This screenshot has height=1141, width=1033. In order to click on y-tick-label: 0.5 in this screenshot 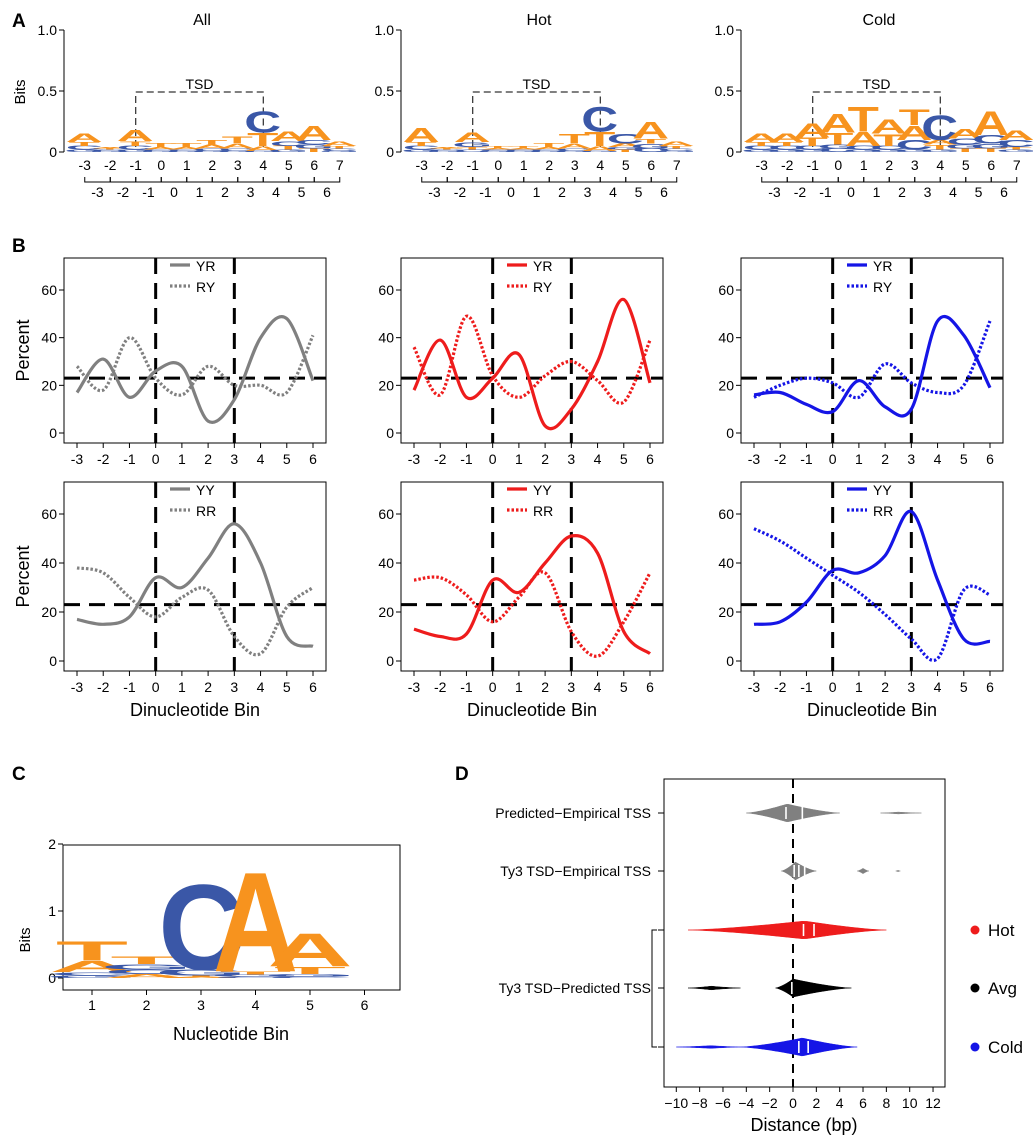, I will do `click(725, 91)`.